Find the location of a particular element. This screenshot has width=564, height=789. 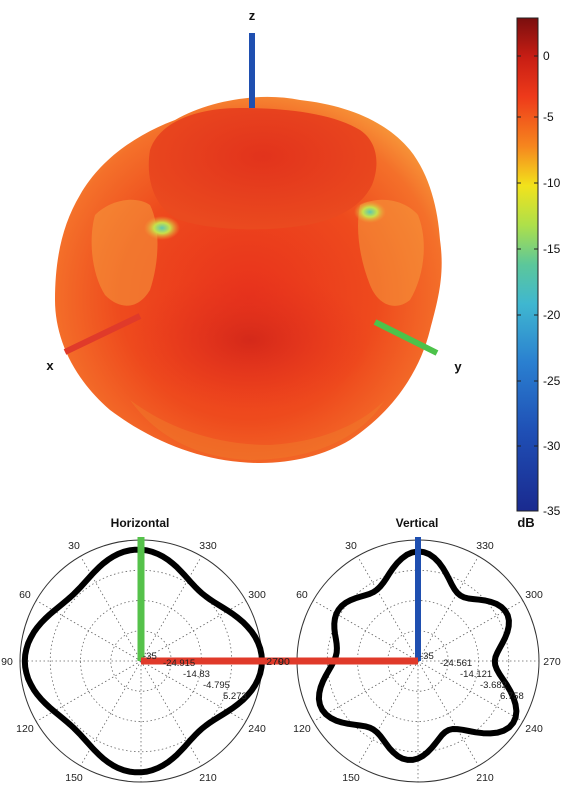

polar-radial-label: -3.682 is located at coordinates (493, 685).